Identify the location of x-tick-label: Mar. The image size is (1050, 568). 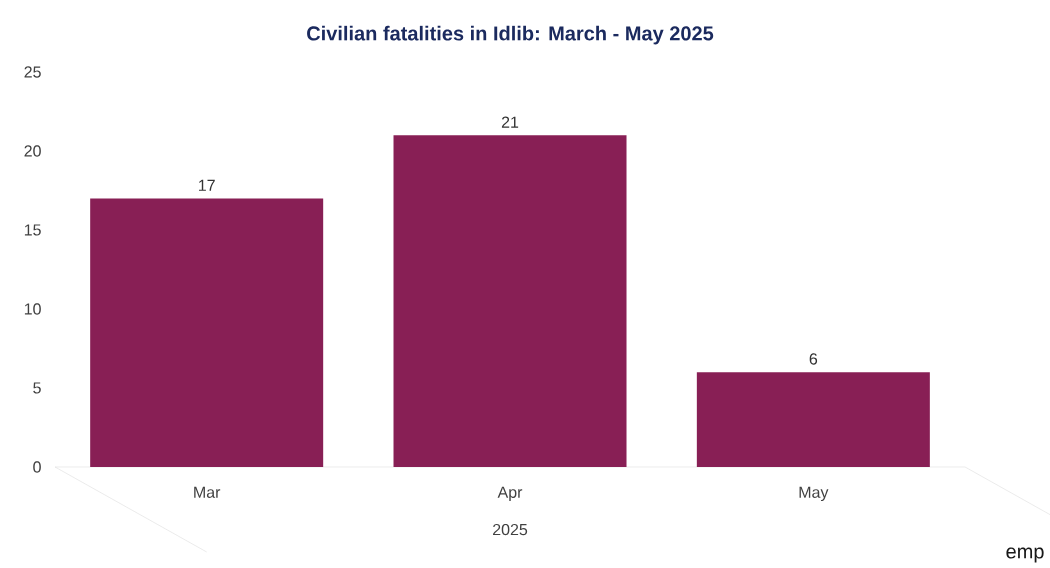
(207, 492).